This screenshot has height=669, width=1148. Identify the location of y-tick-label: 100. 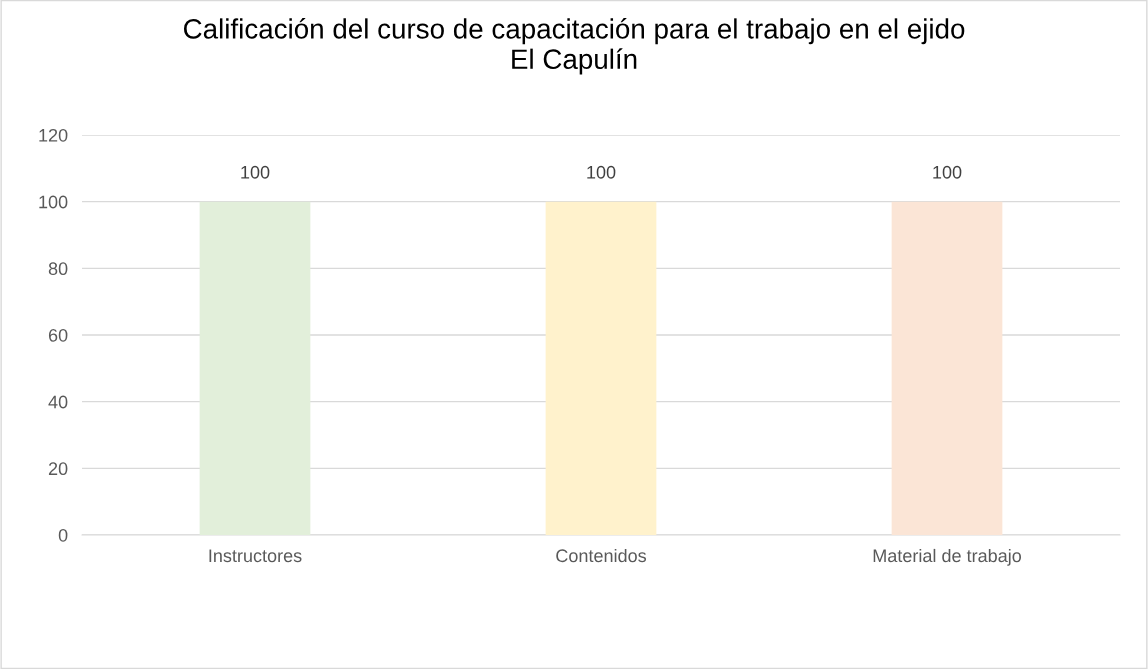
(53, 202).